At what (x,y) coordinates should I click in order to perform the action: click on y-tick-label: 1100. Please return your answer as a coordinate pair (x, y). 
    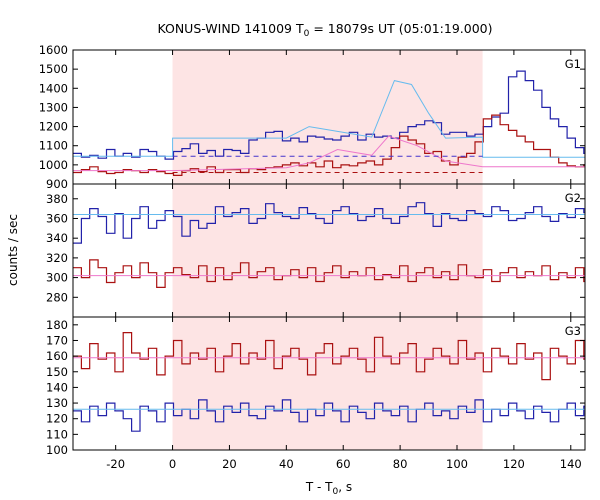
    Looking at the image, I should click on (53, 146).